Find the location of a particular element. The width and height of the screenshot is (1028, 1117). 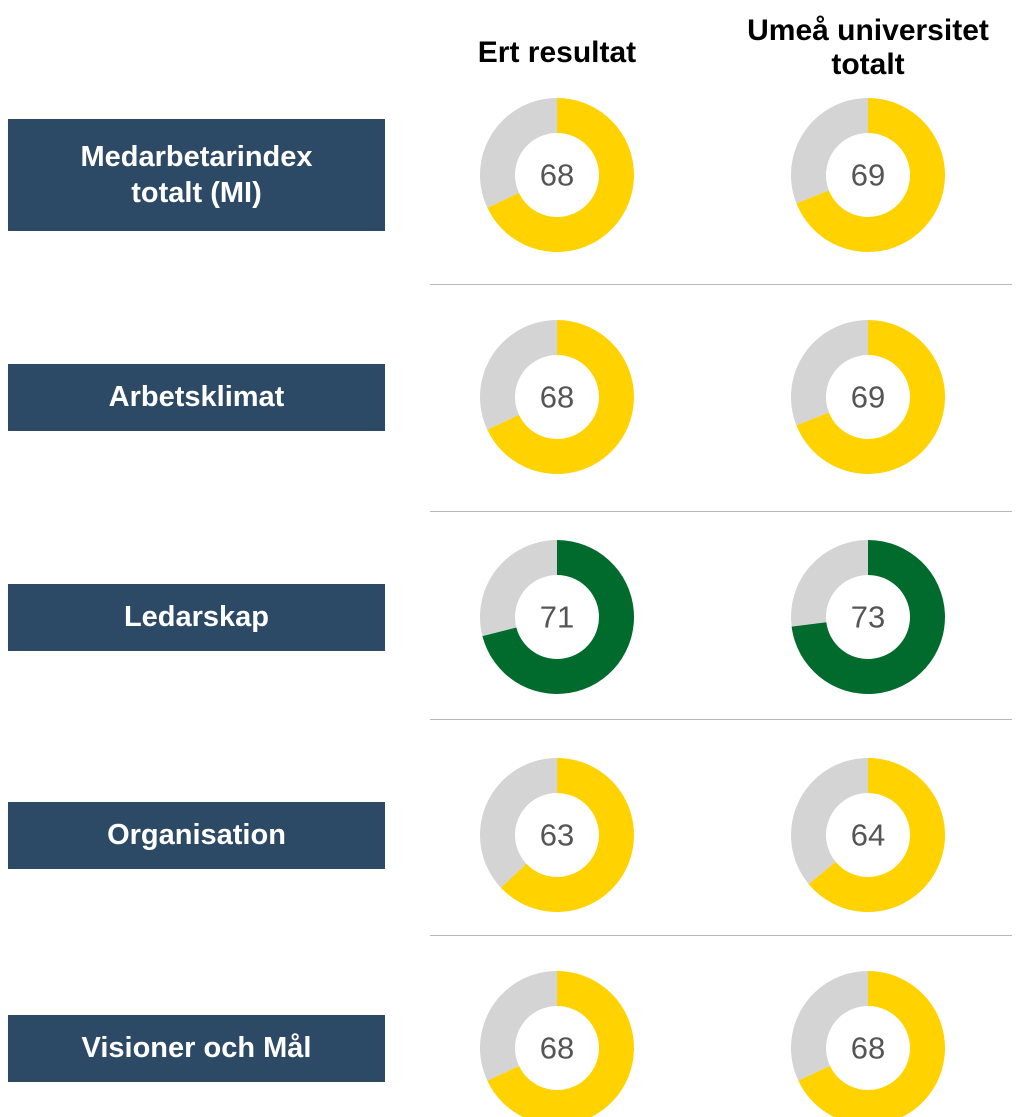

donut-value: 71 is located at coordinates (557, 617).